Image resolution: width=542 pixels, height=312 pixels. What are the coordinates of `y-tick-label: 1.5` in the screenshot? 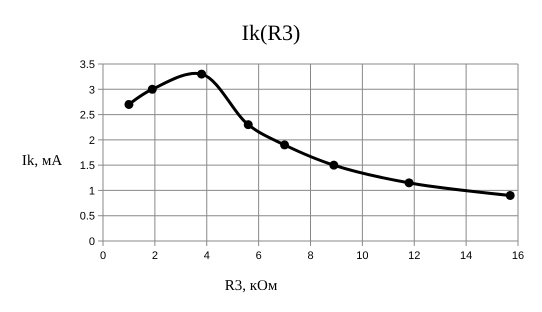 It's located at (87, 166).